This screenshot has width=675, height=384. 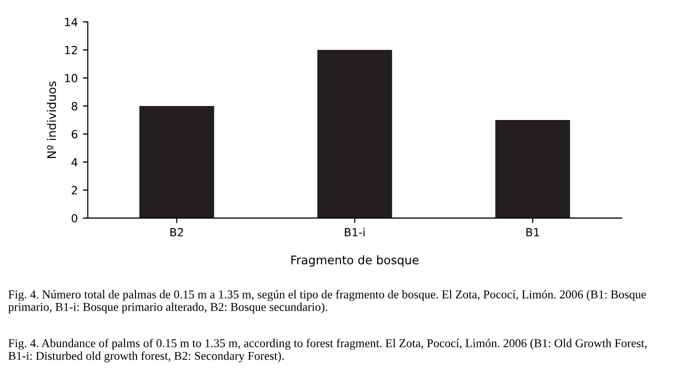 What do you see at coordinates (71, 50) in the screenshot?
I see `y-tick-label: 12` at bounding box center [71, 50].